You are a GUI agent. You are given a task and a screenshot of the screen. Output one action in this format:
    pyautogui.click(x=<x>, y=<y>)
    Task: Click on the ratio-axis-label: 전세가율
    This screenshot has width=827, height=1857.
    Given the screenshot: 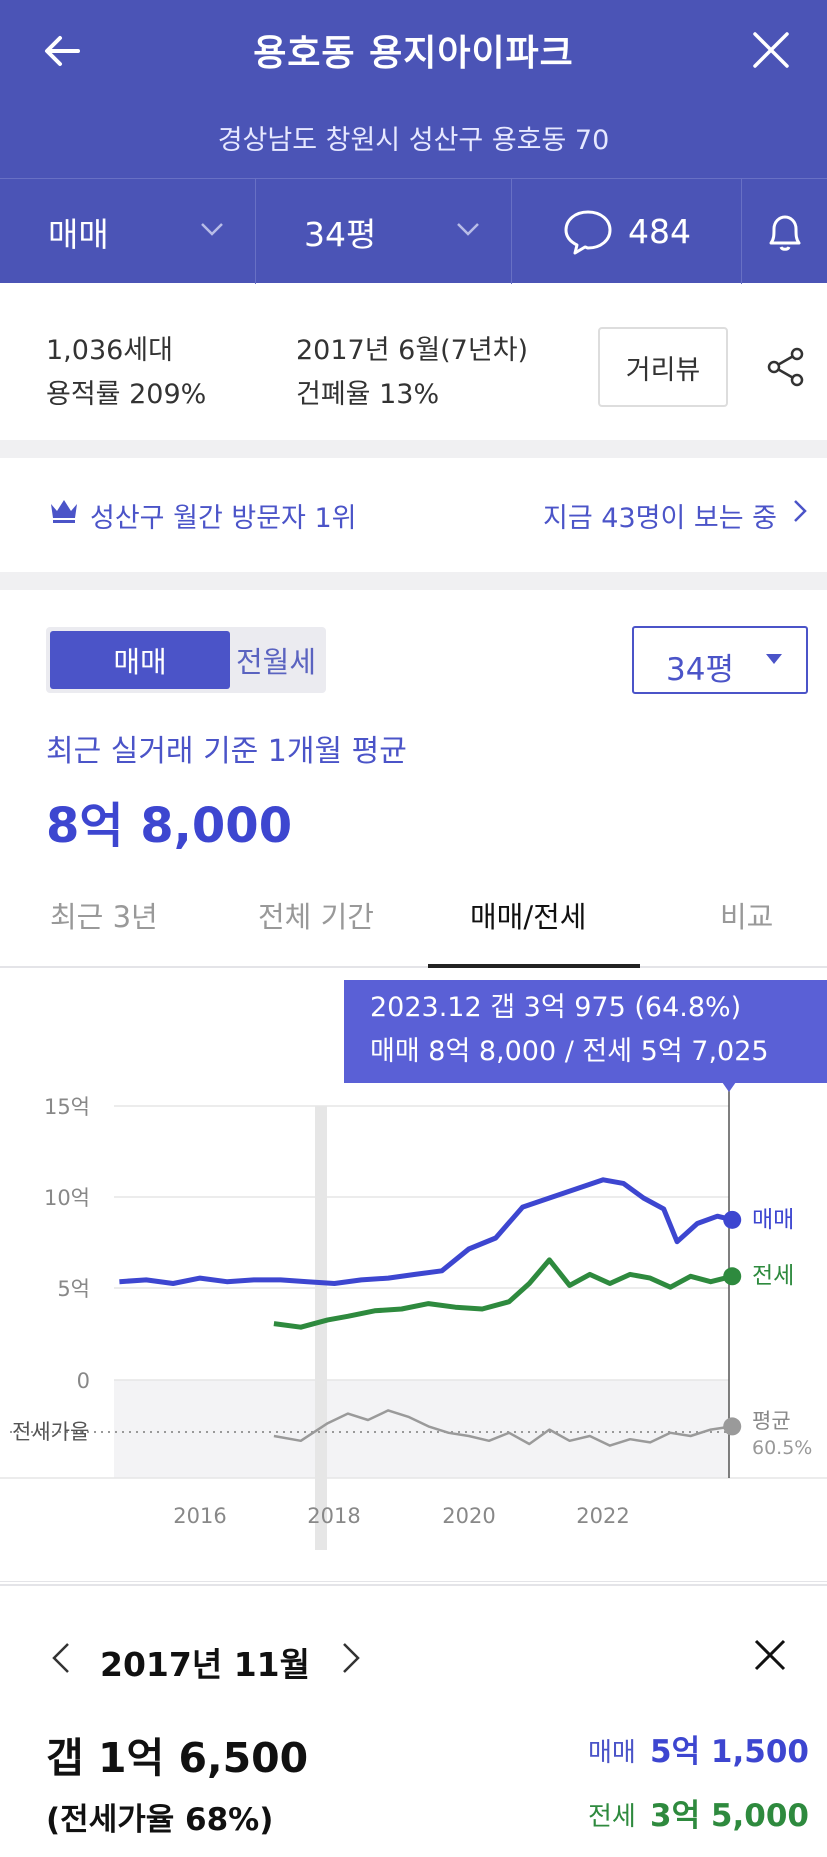 What is the action you would take?
    pyautogui.click(x=50, y=1432)
    